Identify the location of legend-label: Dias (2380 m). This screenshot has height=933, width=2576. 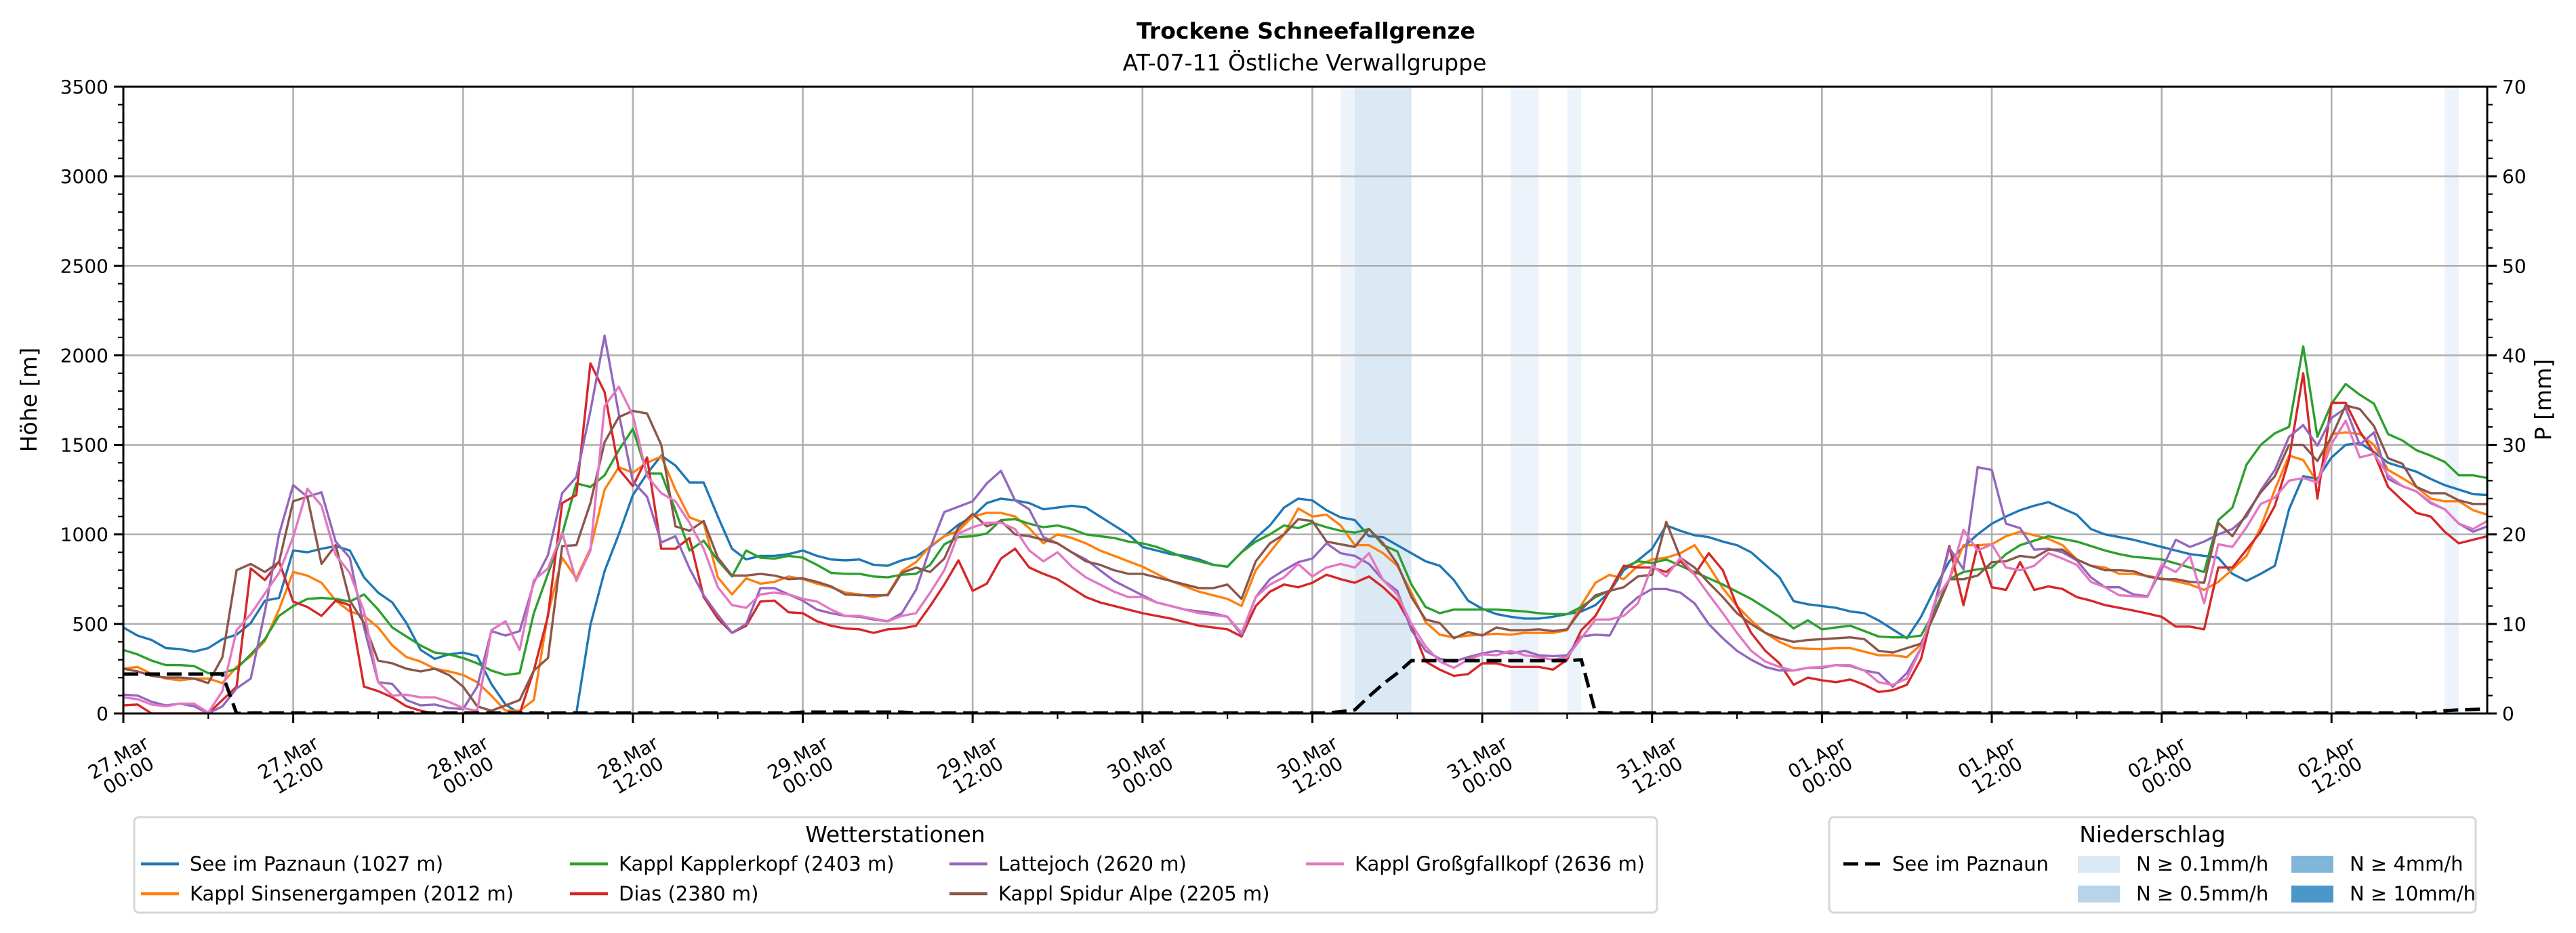
(689, 893).